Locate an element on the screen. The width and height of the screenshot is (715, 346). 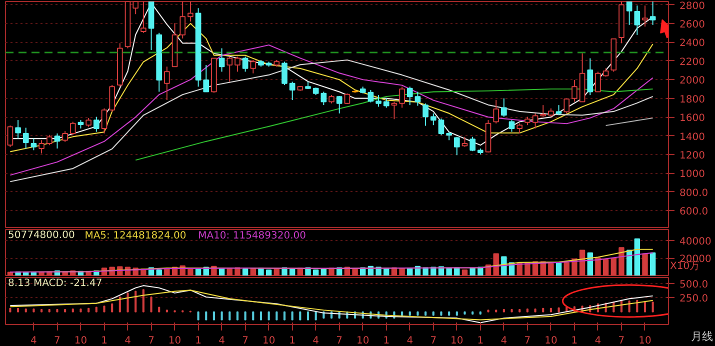
y-tick-label: 1800 is located at coordinates (692, 100).